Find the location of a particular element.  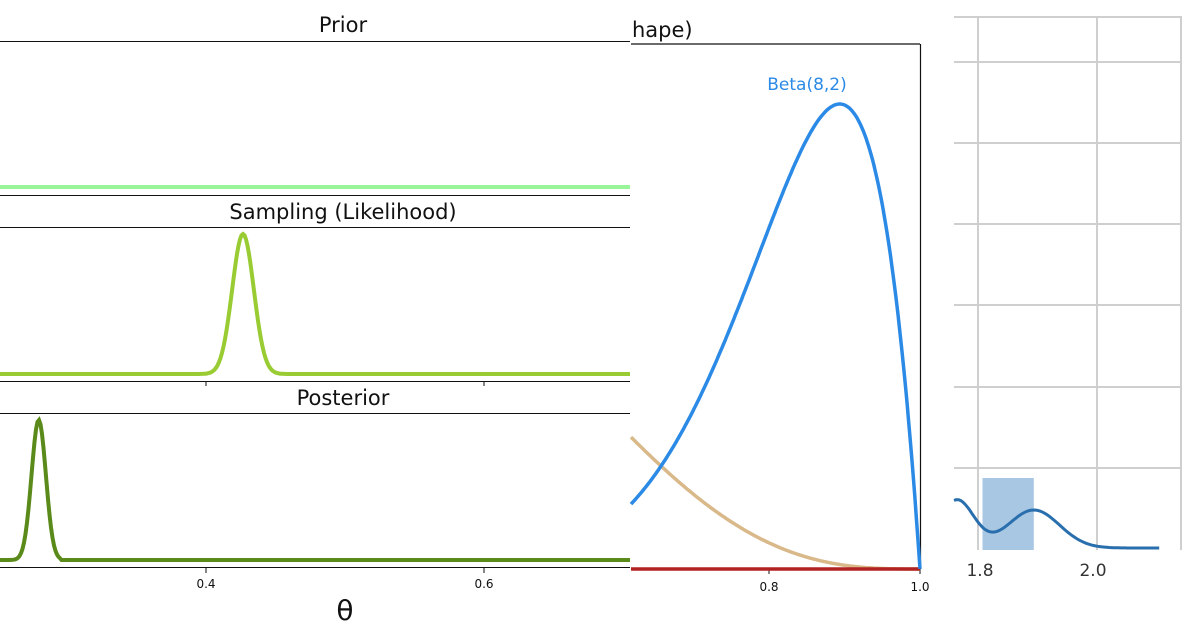

x-tick-label-0.6: 0.6 is located at coordinates (483, 584).